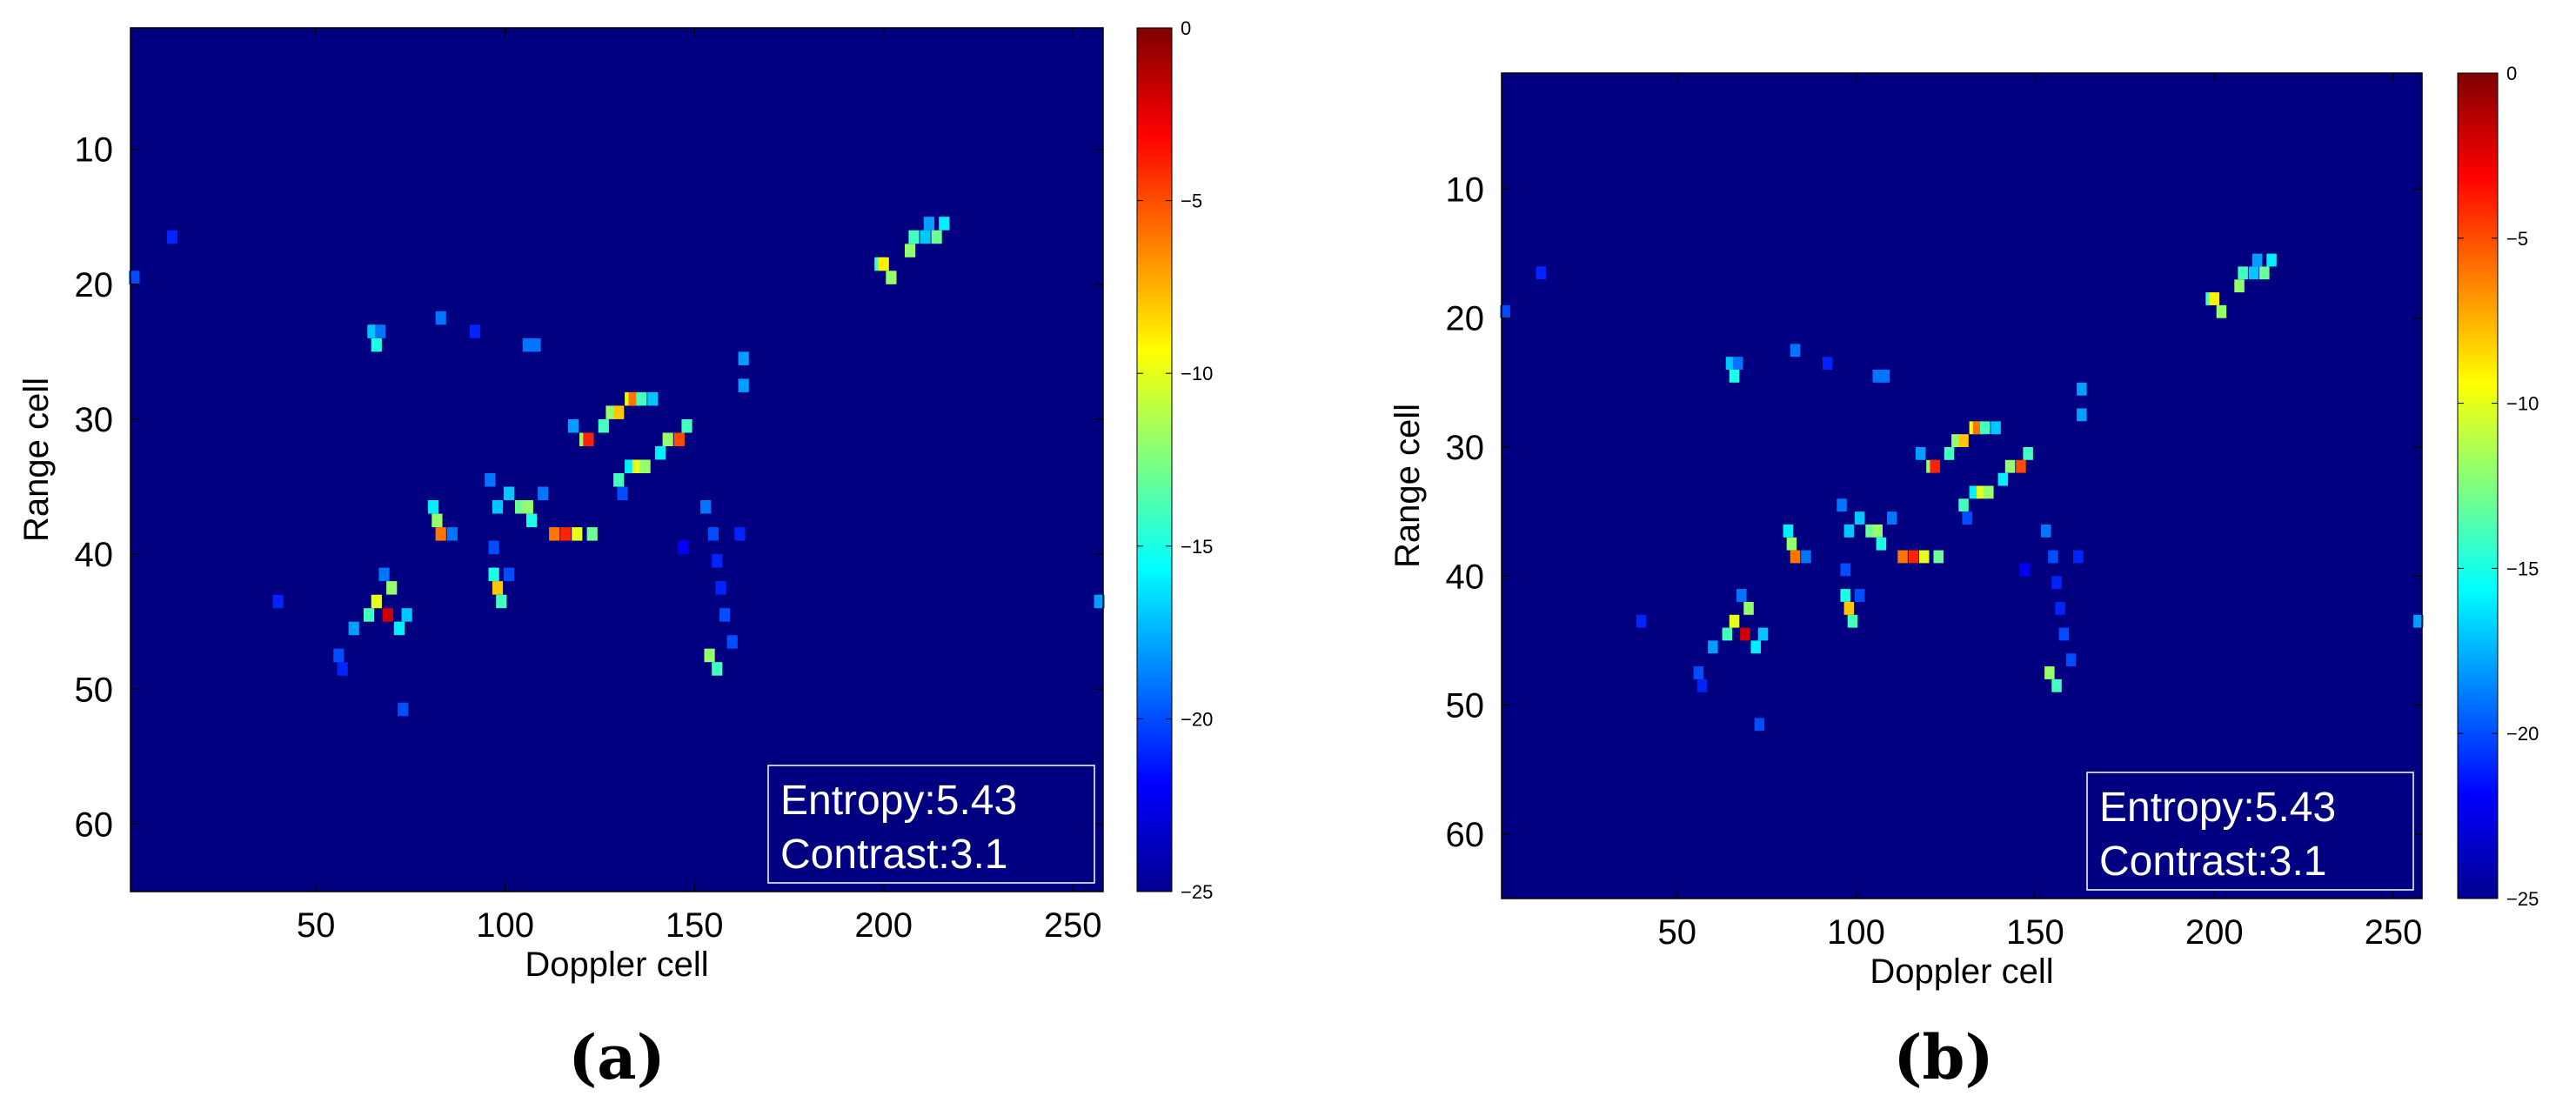  I want to click on x-tick-label: 200, so click(2214, 932).